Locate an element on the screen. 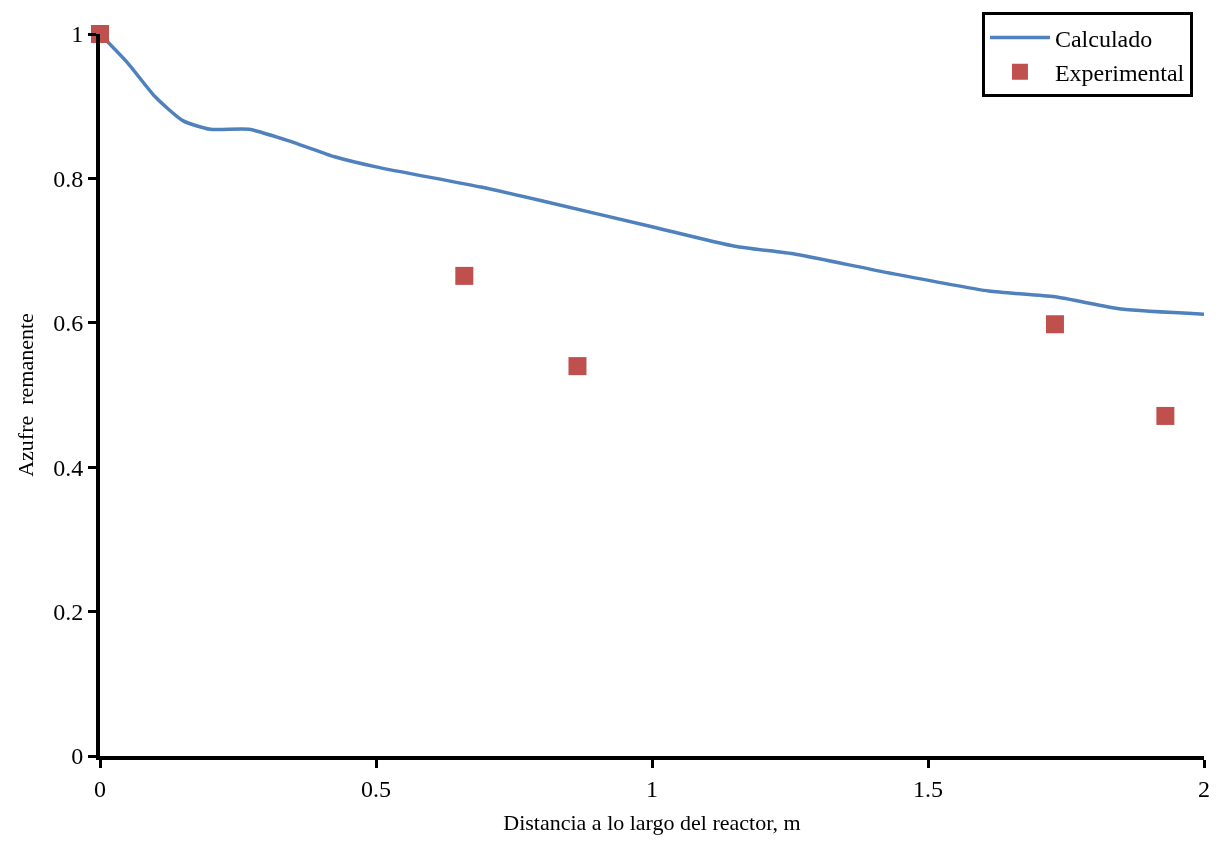  x-axis-title: Distancia a lo largo del reactor, m is located at coordinates (652, 823).